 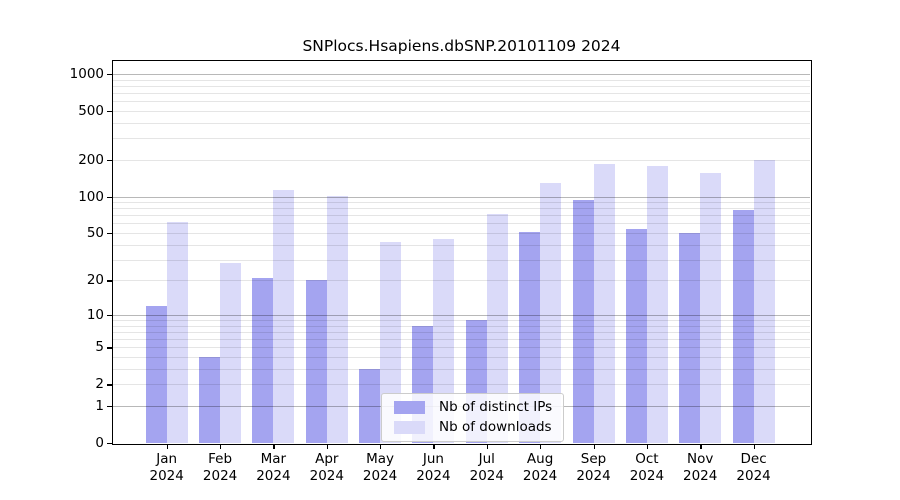 What do you see at coordinates (326, 467) in the screenshot?
I see `x-tick-label: Apr 2024` at bounding box center [326, 467].